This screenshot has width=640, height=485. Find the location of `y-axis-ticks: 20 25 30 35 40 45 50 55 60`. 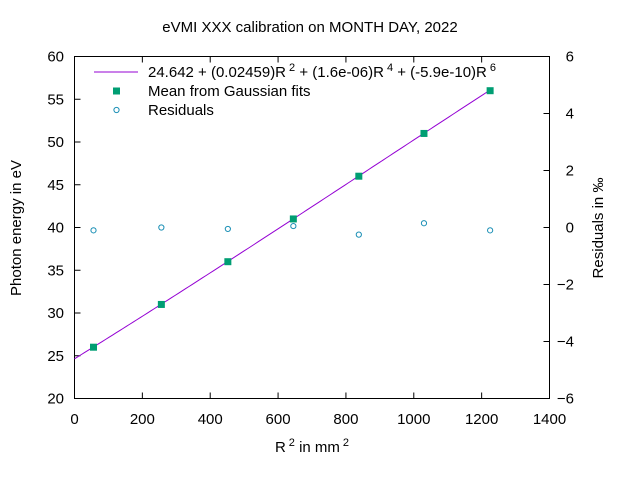

y-axis-ticks: 20 25 30 35 40 45 50 55 60 is located at coordinates (64, 228).